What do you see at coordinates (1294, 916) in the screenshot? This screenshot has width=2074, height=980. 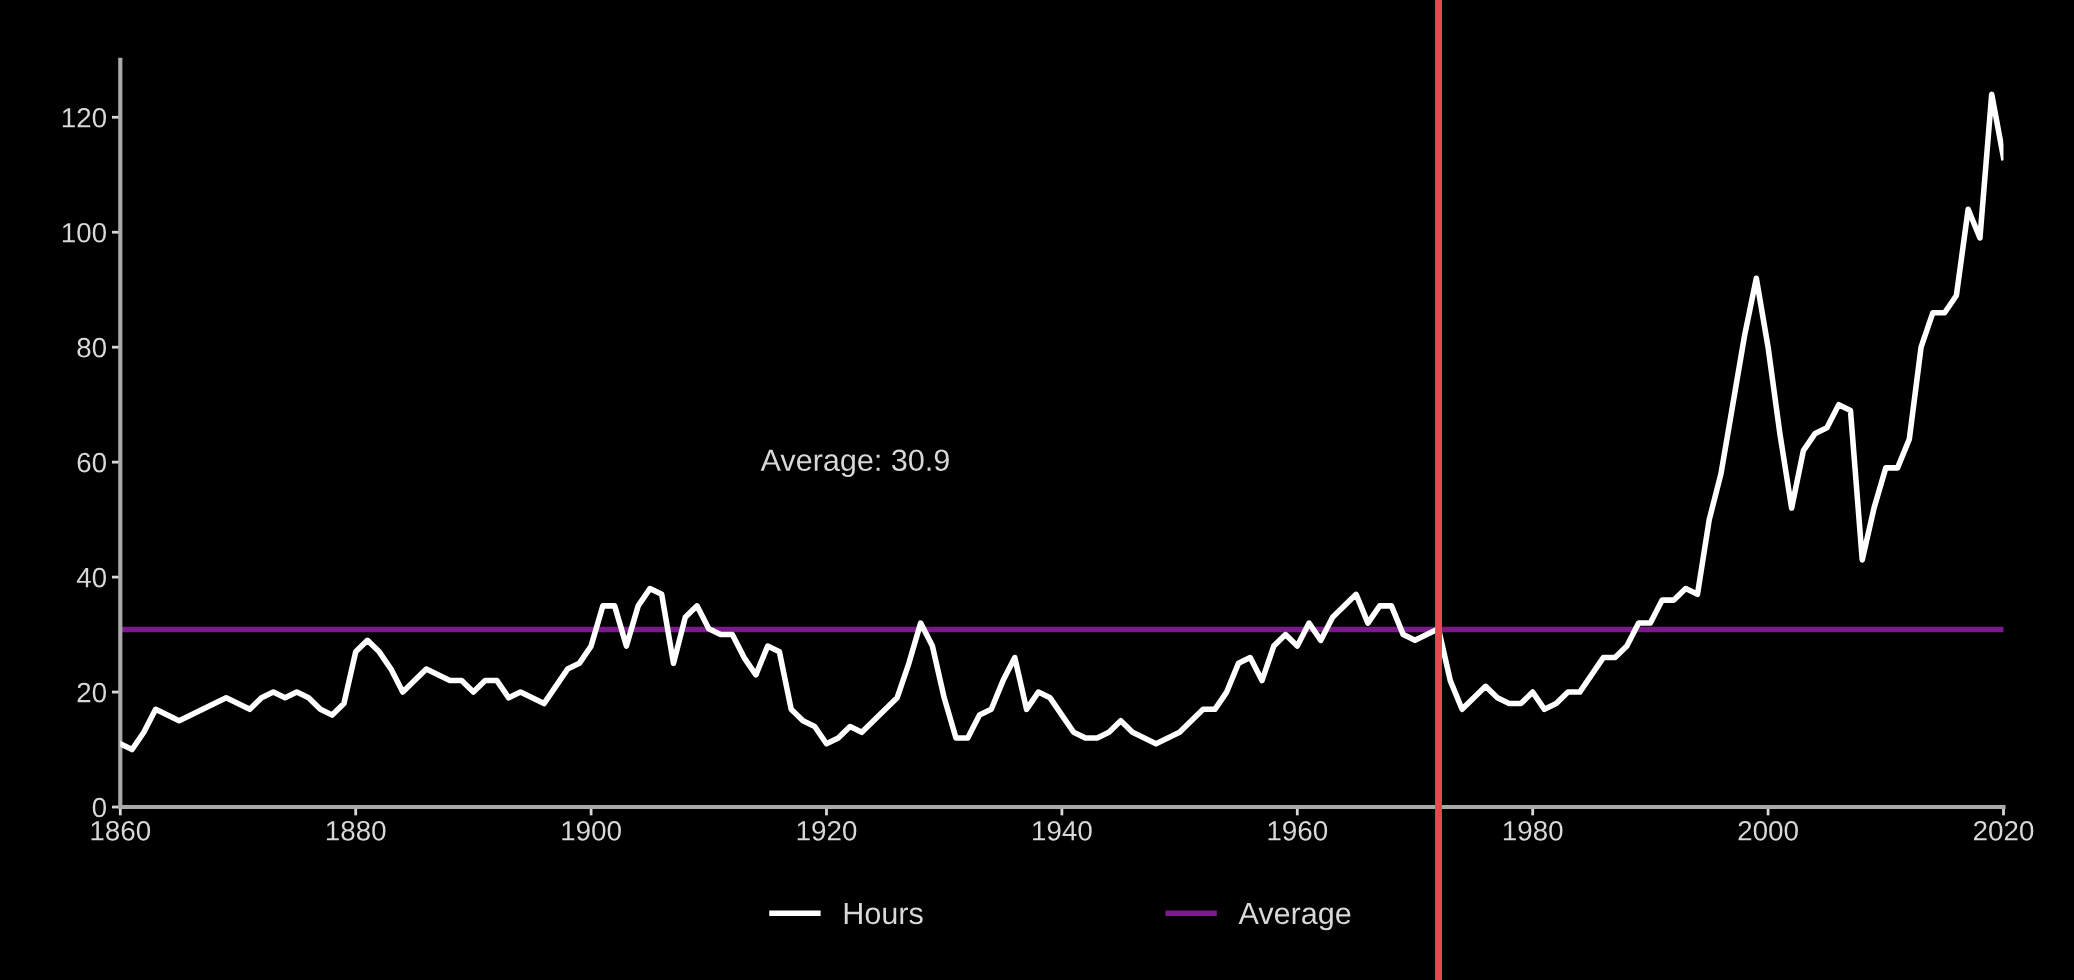 I see `legend-label: Average` at bounding box center [1294, 916].